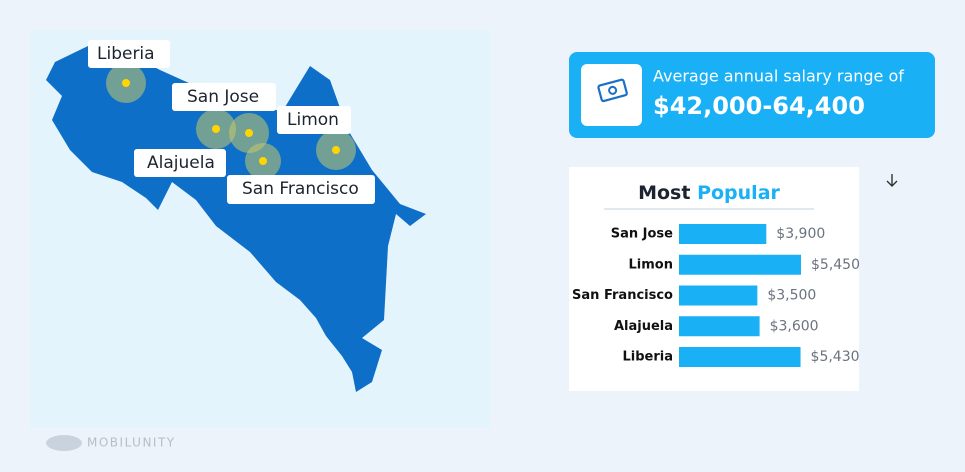 The width and height of the screenshot is (965, 472). What do you see at coordinates (612, 90) in the screenshot?
I see `money-icon` at bounding box center [612, 90].